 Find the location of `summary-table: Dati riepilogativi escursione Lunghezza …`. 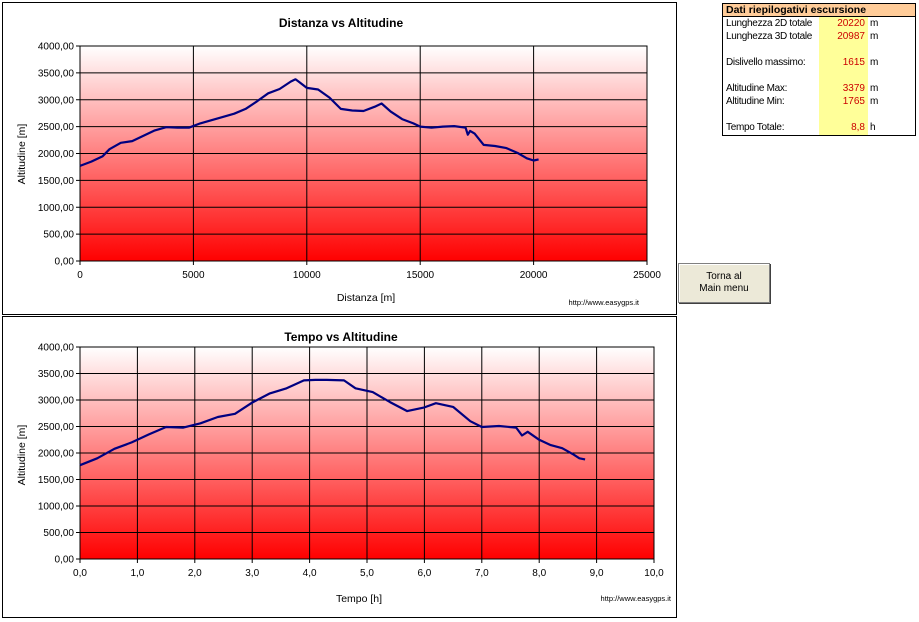

summary-table: Dati riepilogativi escursione Lunghezza … is located at coordinates (819, 69).